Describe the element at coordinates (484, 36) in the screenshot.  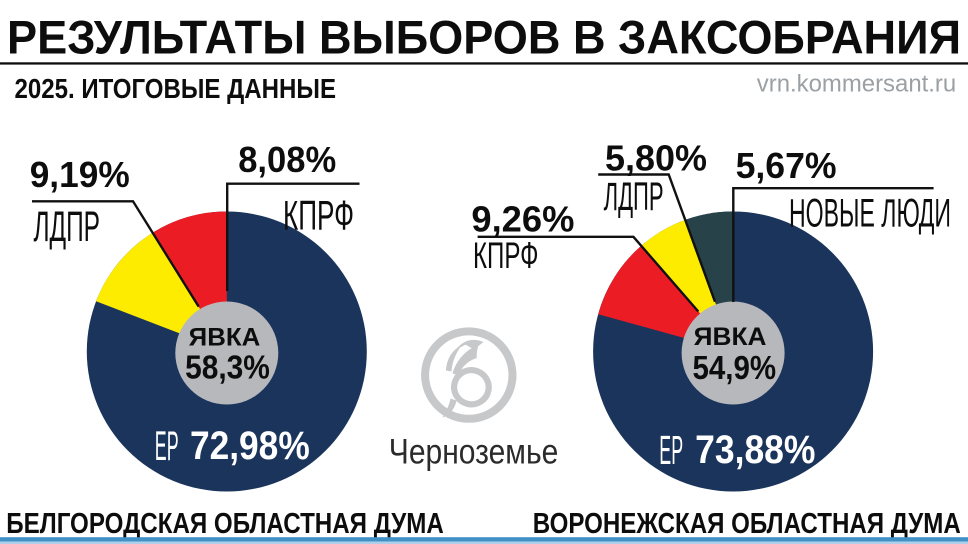
I see `svg-text:РЕЗУЛЬТАТЫ ВЫБОРОВ В ЗАКСОБРАН: РЕЗУЛЬТАТЫ ВЫБОРОВ В ЗАКСОБРАНИЯ` at that location.